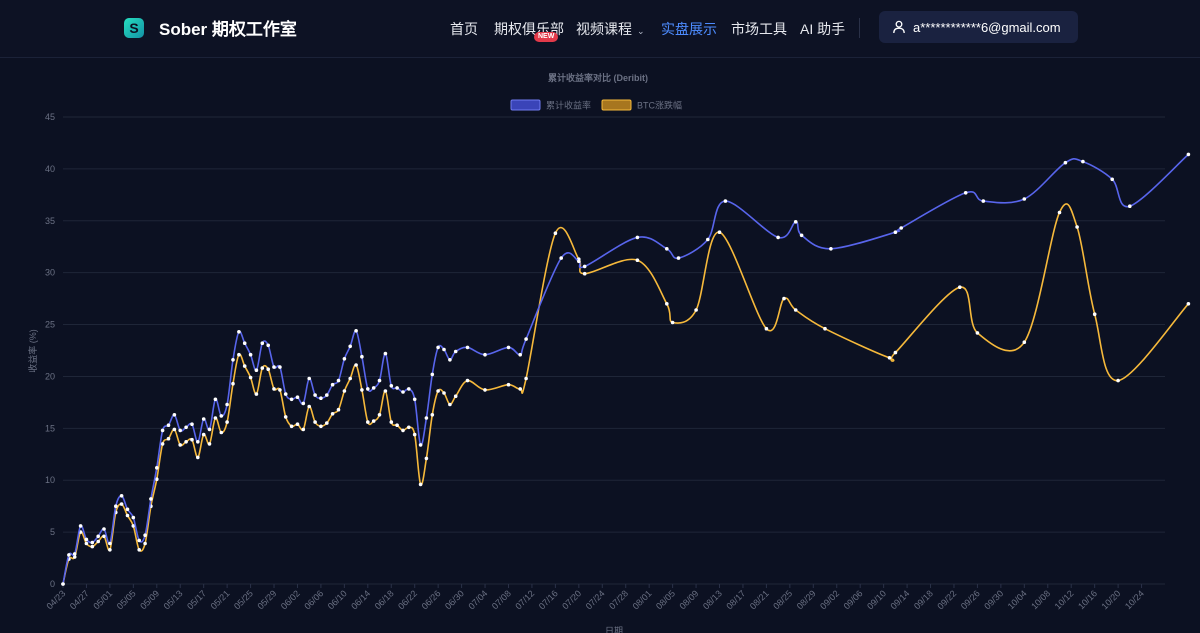 The image size is (1200, 633). I want to click on nav-live-trading: 实盘展示, so click(689, 29).